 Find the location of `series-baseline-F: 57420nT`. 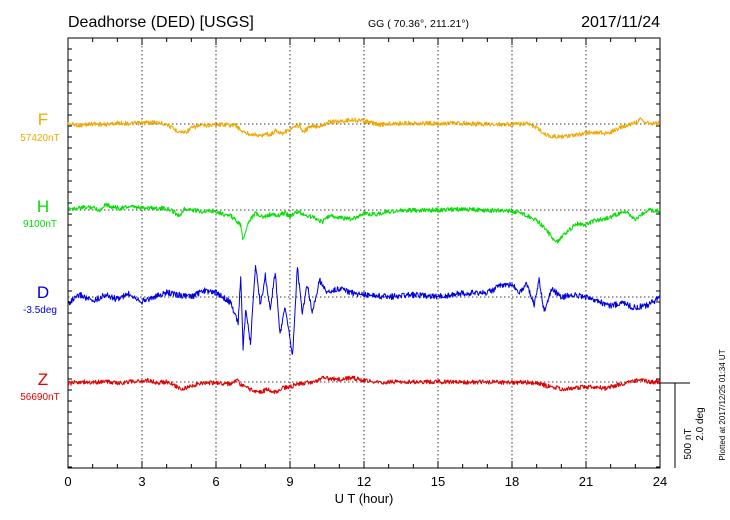

series-baseline-F: 57420nT is located at coordinates (39, 138).